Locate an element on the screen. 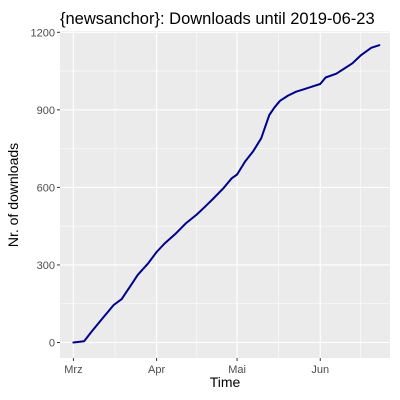 This screenshot has width=400, height=400. y-axis-title: Nr. of downloads is located at coordinates (13, 195).